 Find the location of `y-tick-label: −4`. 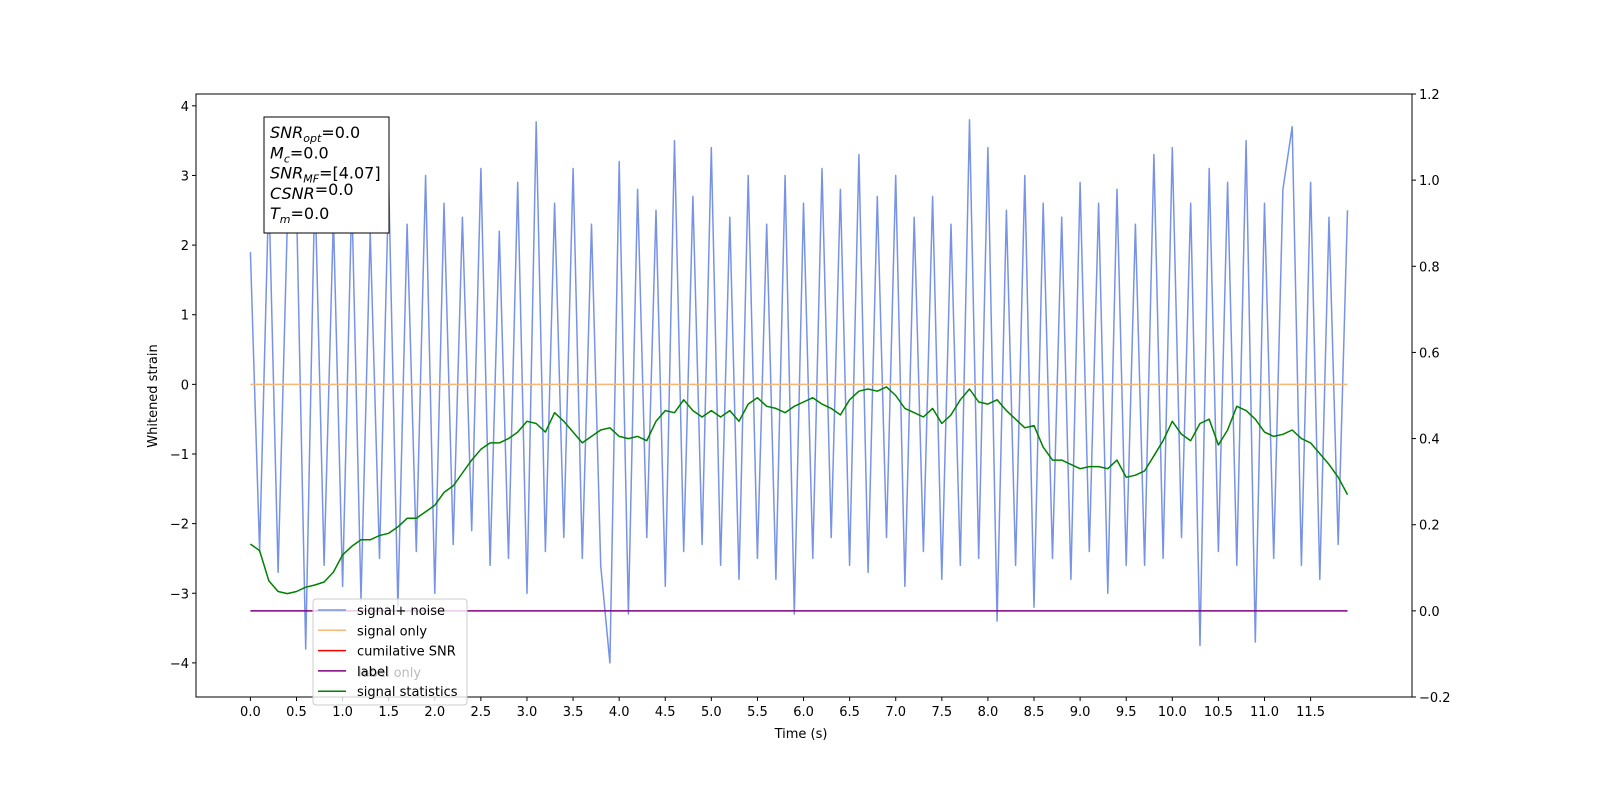

y-tick-label: −4 is located at coordinates (179, 664).